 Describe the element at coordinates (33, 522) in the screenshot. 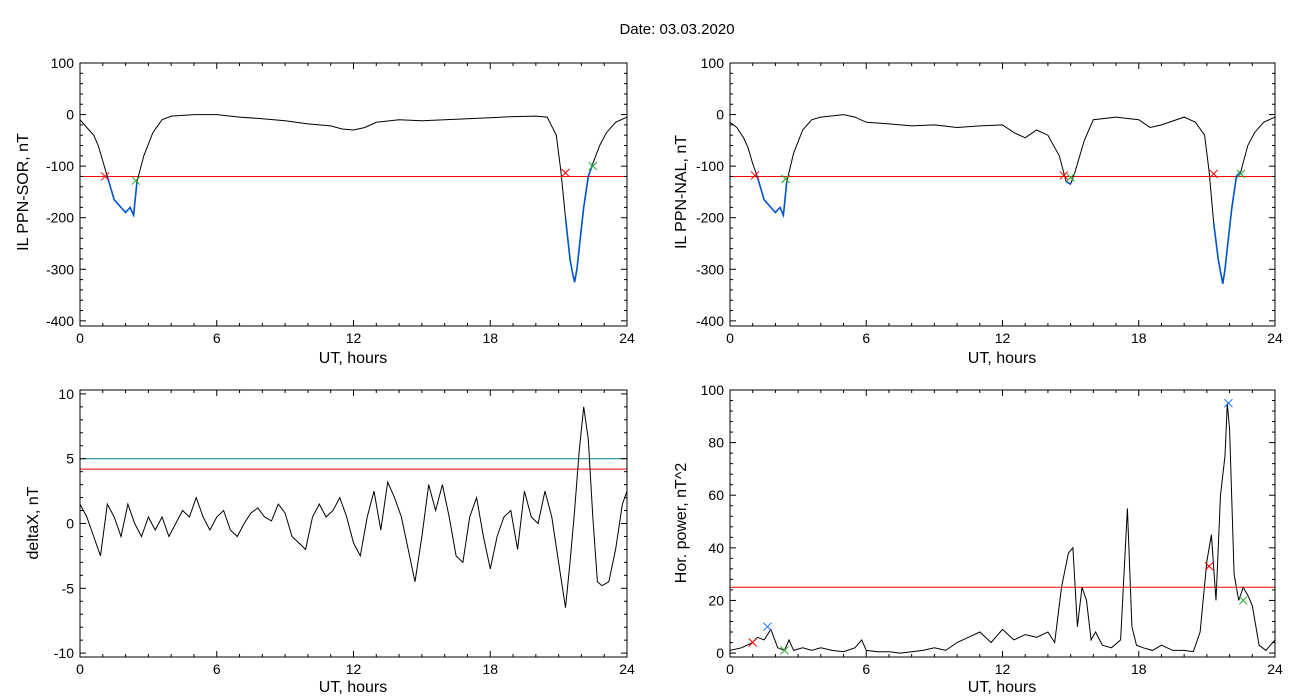

I see `y-axis-title: deltaX, nT` at that location.